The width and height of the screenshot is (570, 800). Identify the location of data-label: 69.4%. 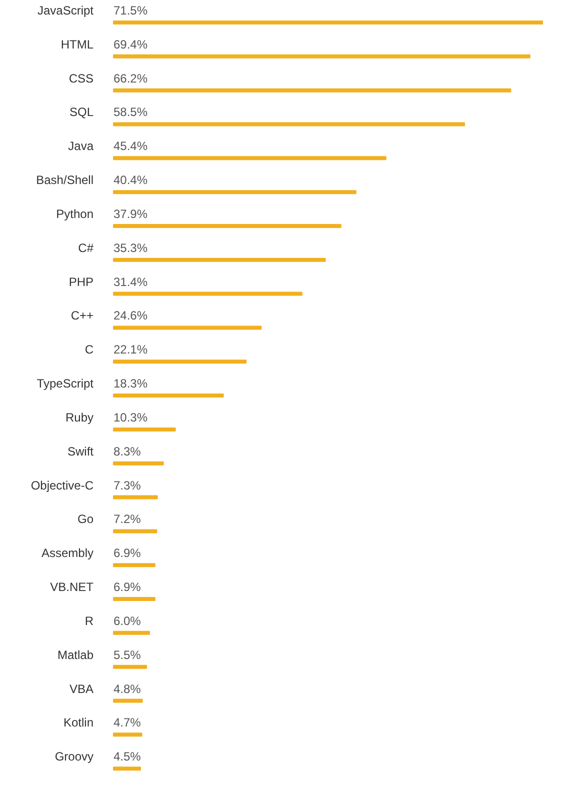
(131, 44).